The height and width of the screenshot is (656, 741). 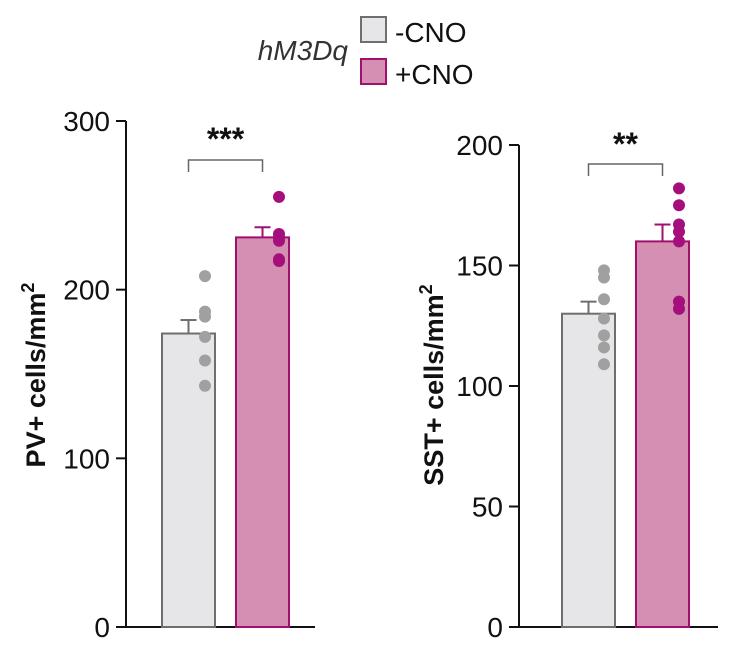 What do you see at coordinates (625, 144) in the screenshot?
I see `significance-label: **` at bounding box center [625, 144].